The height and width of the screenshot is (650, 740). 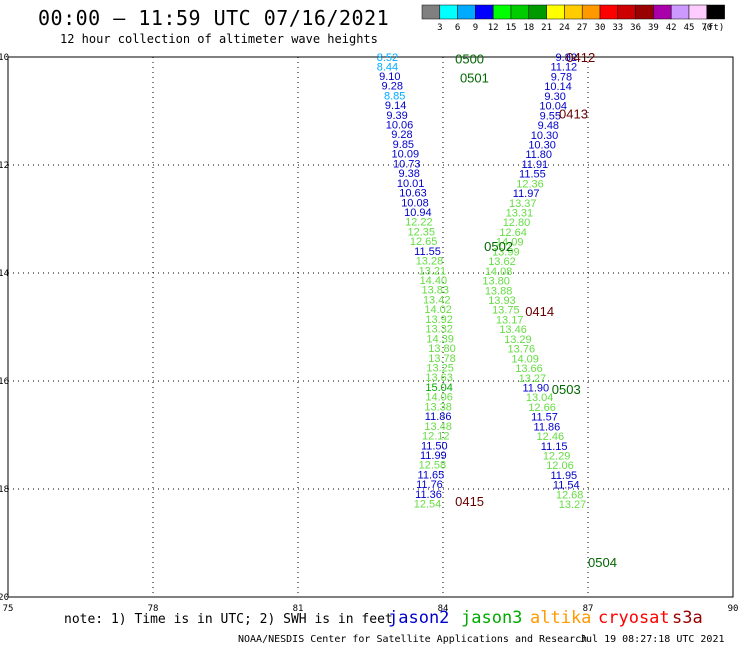 I want to click on wave-height-point: 11.57, so click(x=544, y=418).